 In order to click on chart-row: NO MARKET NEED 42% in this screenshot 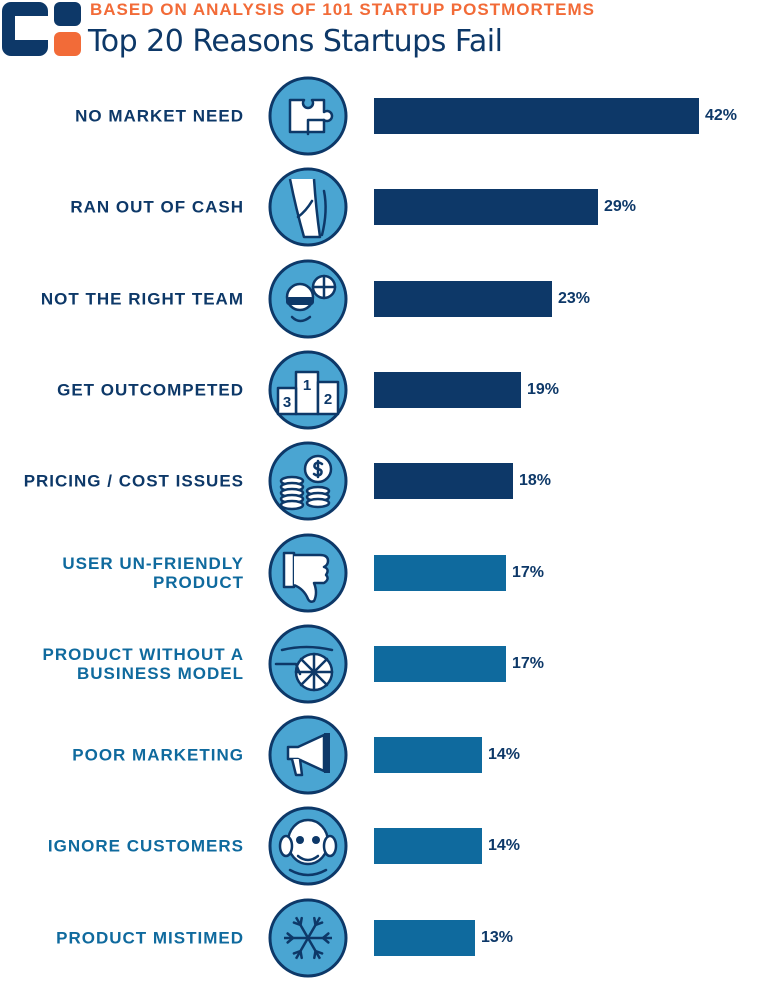, I will do `click(384, 116)`.